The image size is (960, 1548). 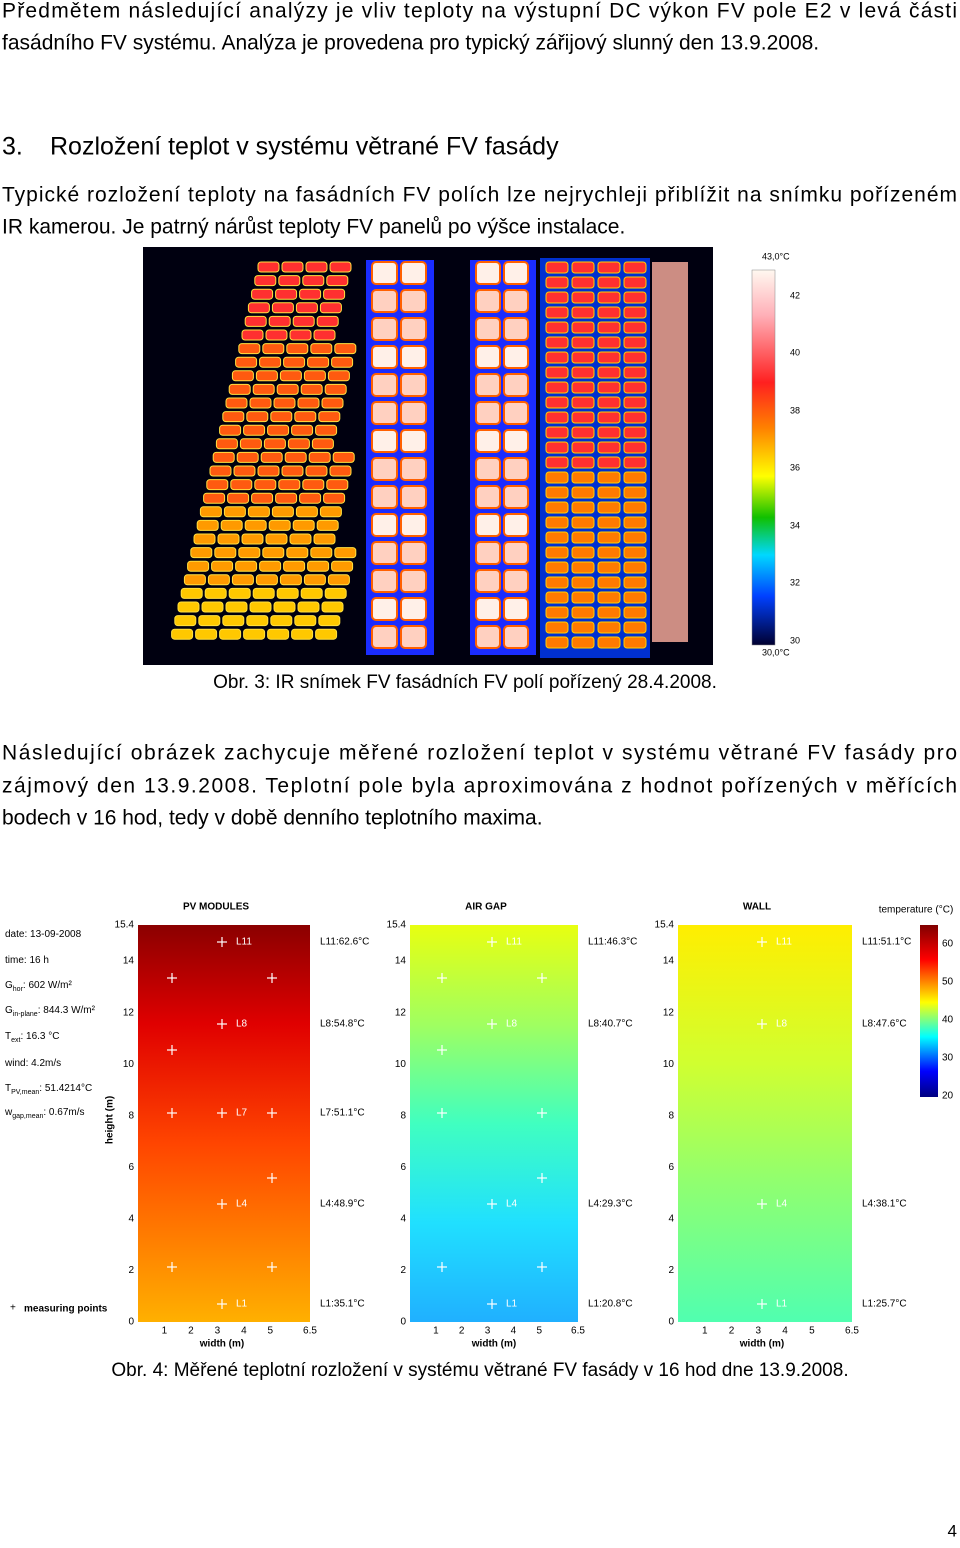 I want to click on y-tick-label: 15.4, so click(x=397, y=925).